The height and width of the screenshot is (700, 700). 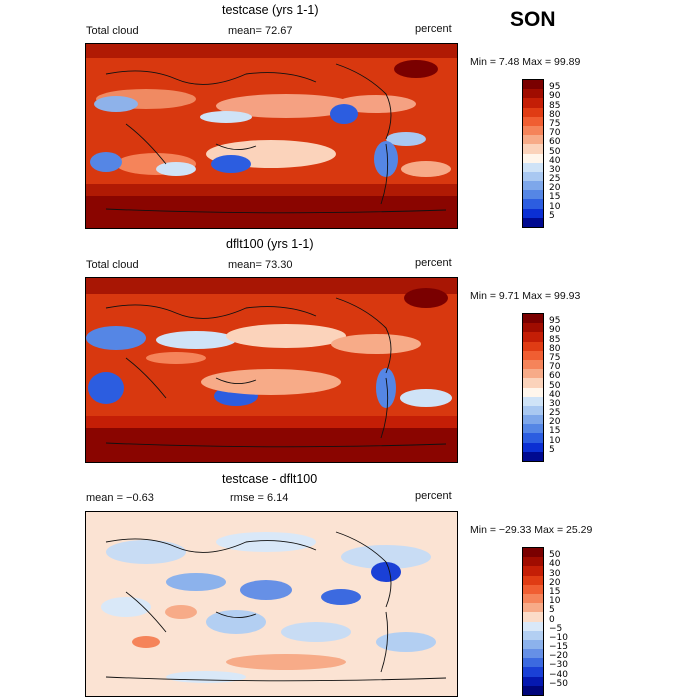 I want to click on panel-2-mean: mean= 73.30, so click(x=260, y=265).